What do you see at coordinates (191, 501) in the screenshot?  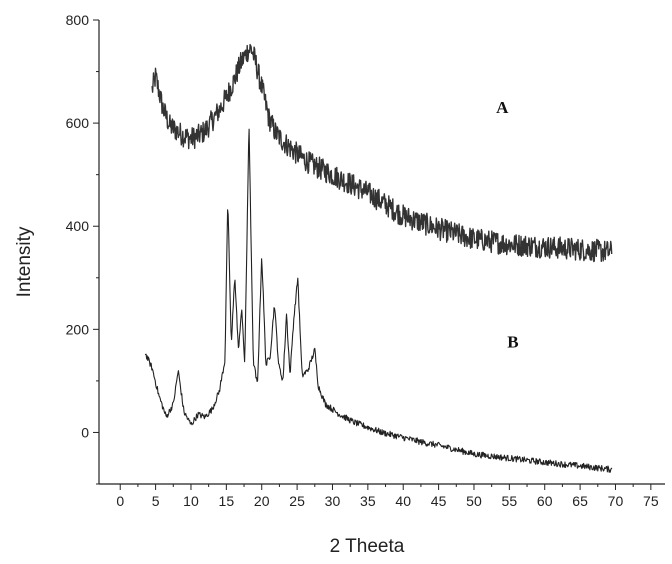 I see `x-tick-label-10: 10` at bounding box center [191, 501].